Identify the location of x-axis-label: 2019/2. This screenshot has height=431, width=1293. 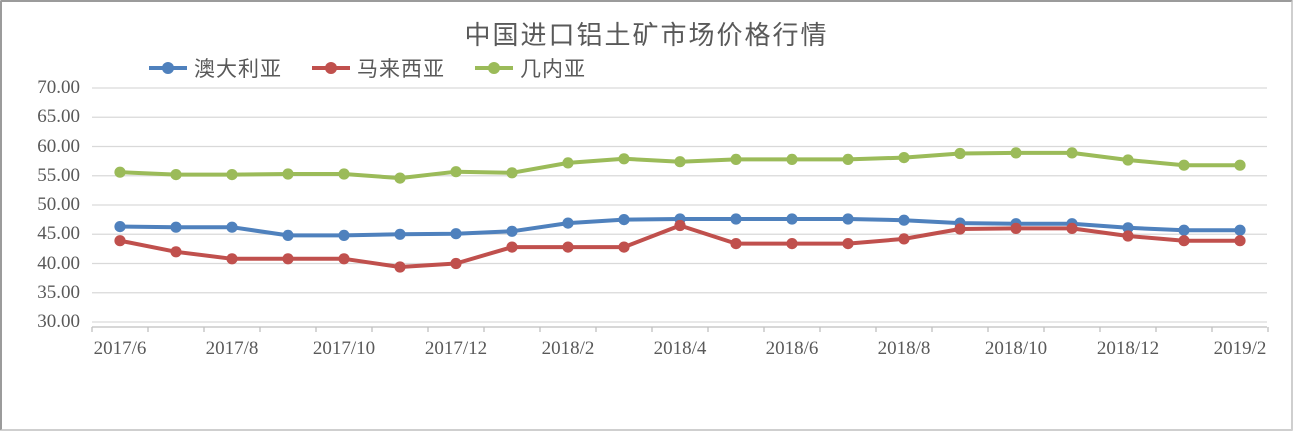
(1240, 348).